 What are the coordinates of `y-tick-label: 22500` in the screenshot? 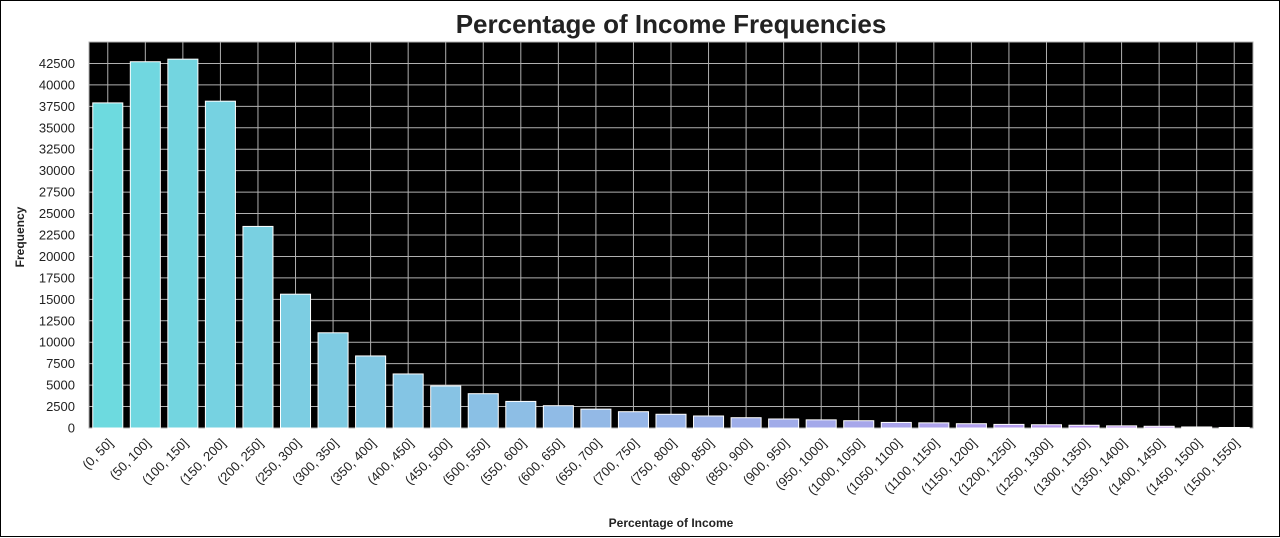 It's located at (57, 235).